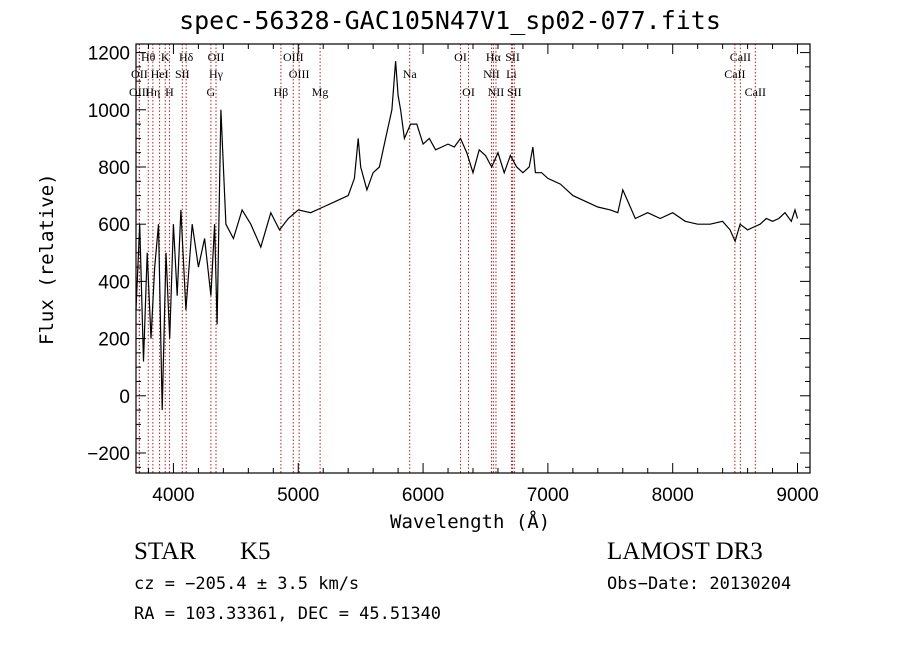  I want to click on y-tick-label: 0, so click(124, 397).